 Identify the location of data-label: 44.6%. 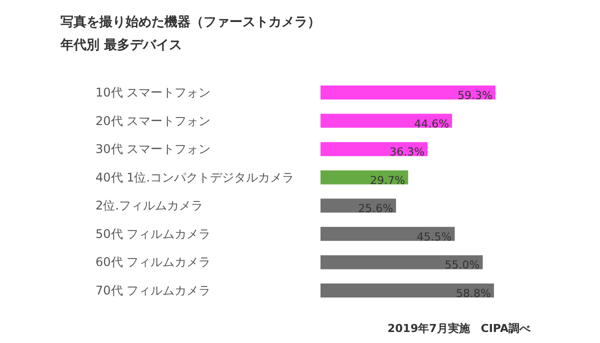
(432, 123).